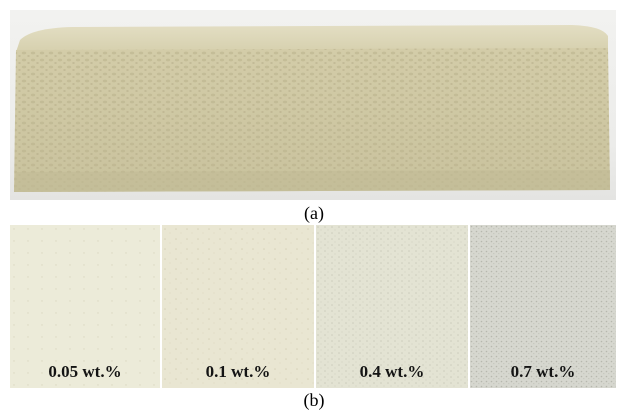  I want to click on sample-panel-4: 0.7 wt.%, so click(543, 306).